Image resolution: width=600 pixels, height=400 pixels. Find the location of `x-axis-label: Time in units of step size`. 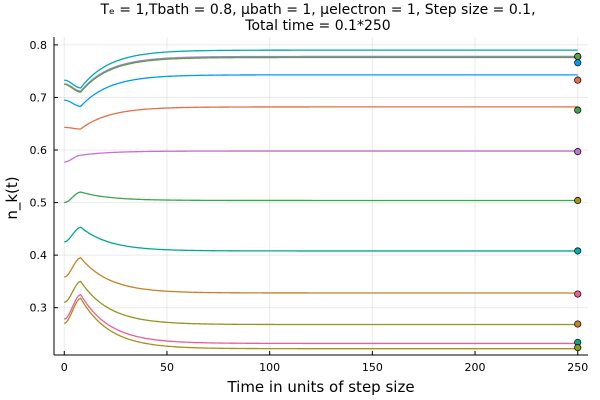

x-axis-label: Time in units of step size is located at coordinates (320, 387).